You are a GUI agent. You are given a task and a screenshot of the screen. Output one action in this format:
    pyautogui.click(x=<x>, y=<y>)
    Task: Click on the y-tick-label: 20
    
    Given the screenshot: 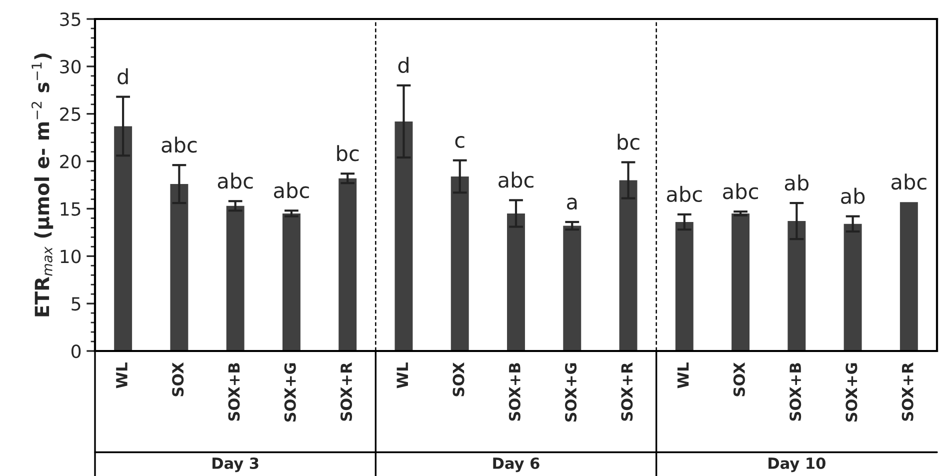 What is the action you would take?
    pyautogui.click(x=70, y=161)
    